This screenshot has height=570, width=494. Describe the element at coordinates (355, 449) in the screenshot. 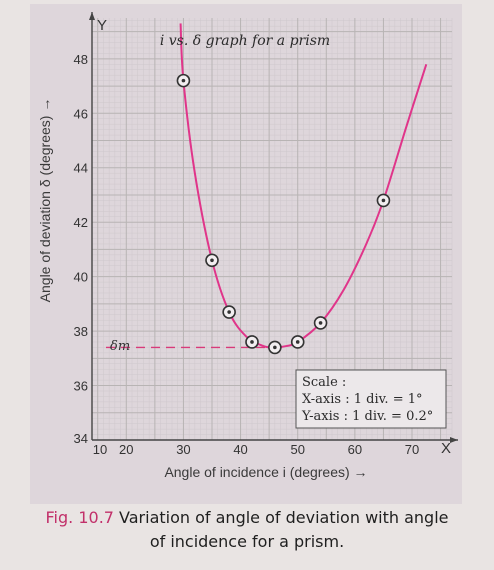

I see `x-tick-label: 60` at that location.